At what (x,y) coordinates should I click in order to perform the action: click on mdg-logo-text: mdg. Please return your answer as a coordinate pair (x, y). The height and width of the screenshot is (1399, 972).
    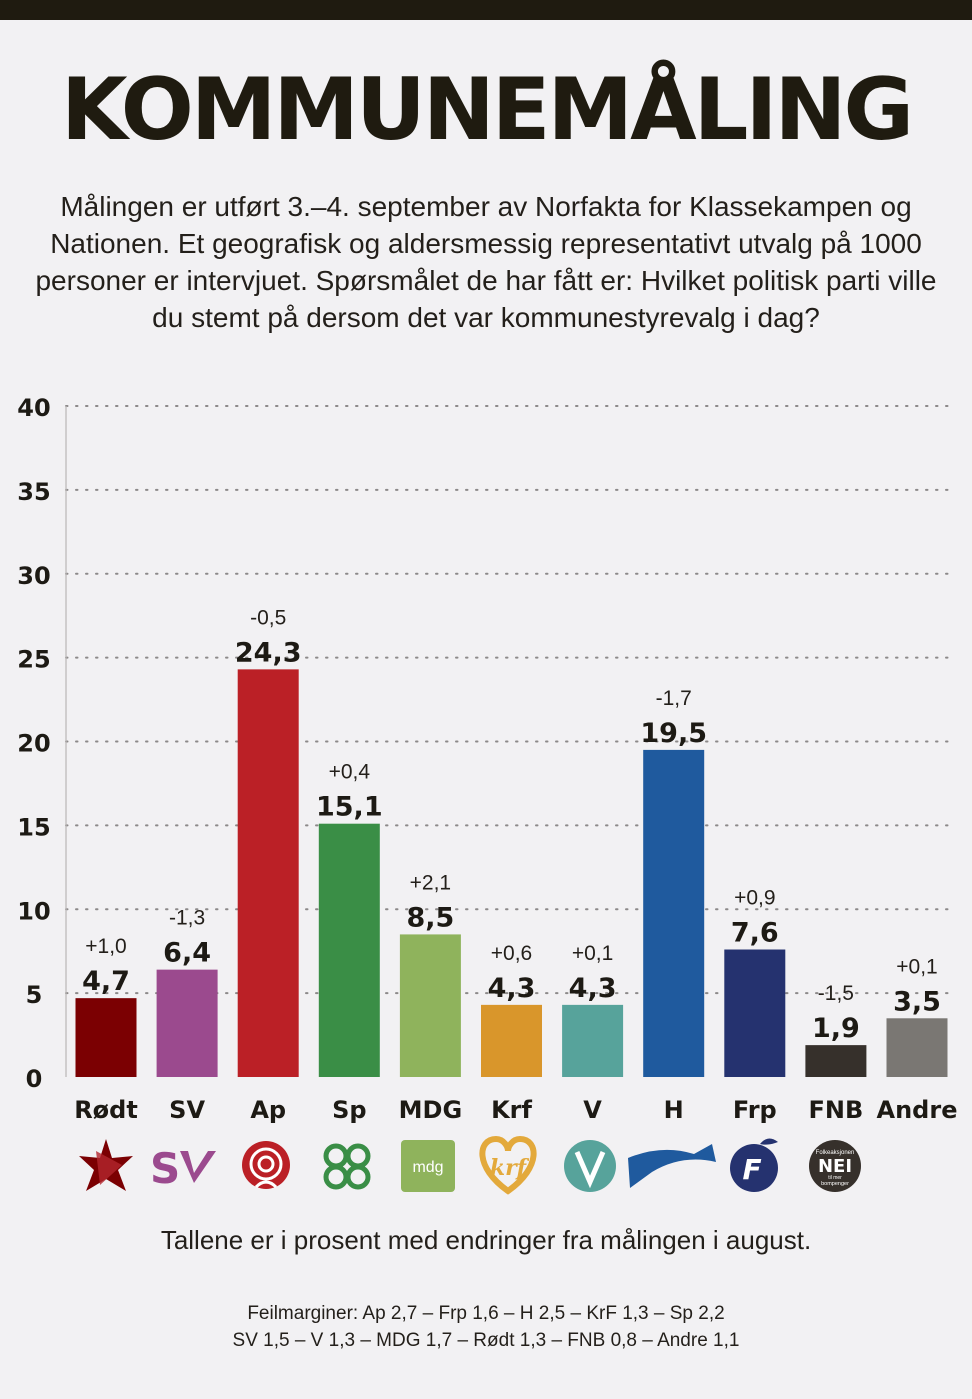
    Looking at the image, I should click on (427, 1167).